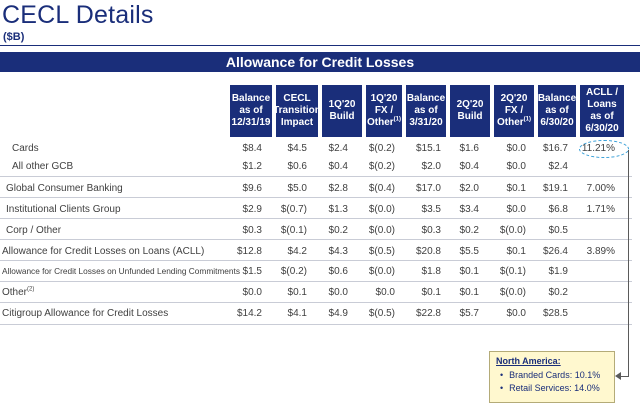 This screenshot has width=640, height=410. What do you see at coordinates (558, 209) in the screenshot?
I see `table-cell: $6.8` at bounding box center [558, 209].